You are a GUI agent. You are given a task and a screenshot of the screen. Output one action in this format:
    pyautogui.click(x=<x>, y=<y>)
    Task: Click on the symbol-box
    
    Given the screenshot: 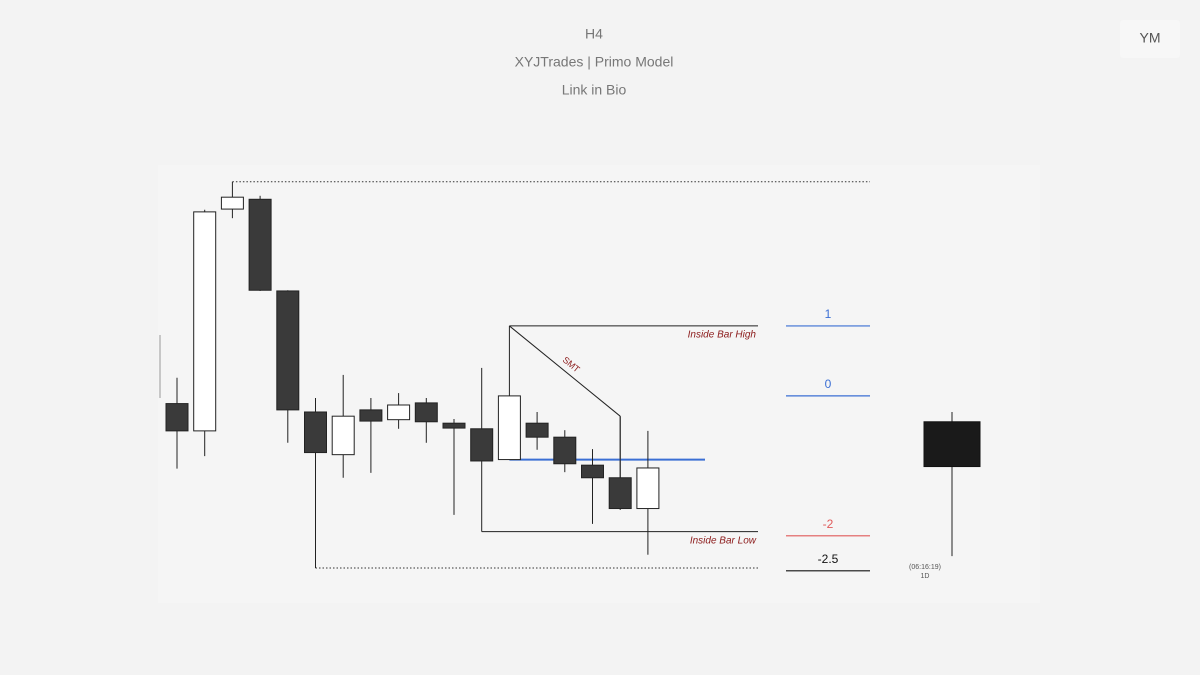 What is the action you would take?
    pyautogui.click(x=1150, y=39)
    